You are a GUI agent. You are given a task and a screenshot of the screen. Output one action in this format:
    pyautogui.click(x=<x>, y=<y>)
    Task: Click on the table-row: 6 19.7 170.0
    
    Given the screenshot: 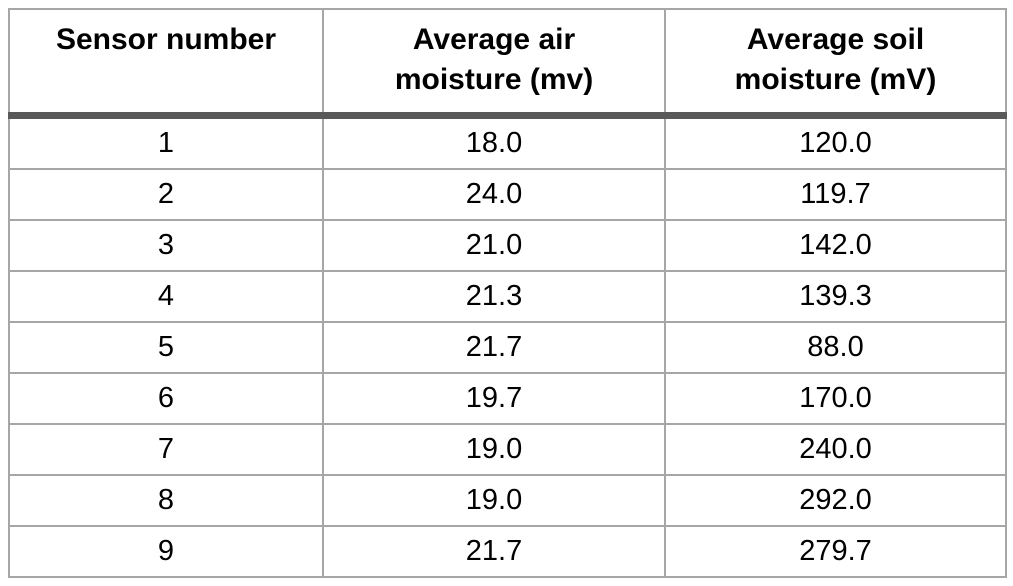 What is the action you would take?
    pyautogui.click(x=507, y=398)
    